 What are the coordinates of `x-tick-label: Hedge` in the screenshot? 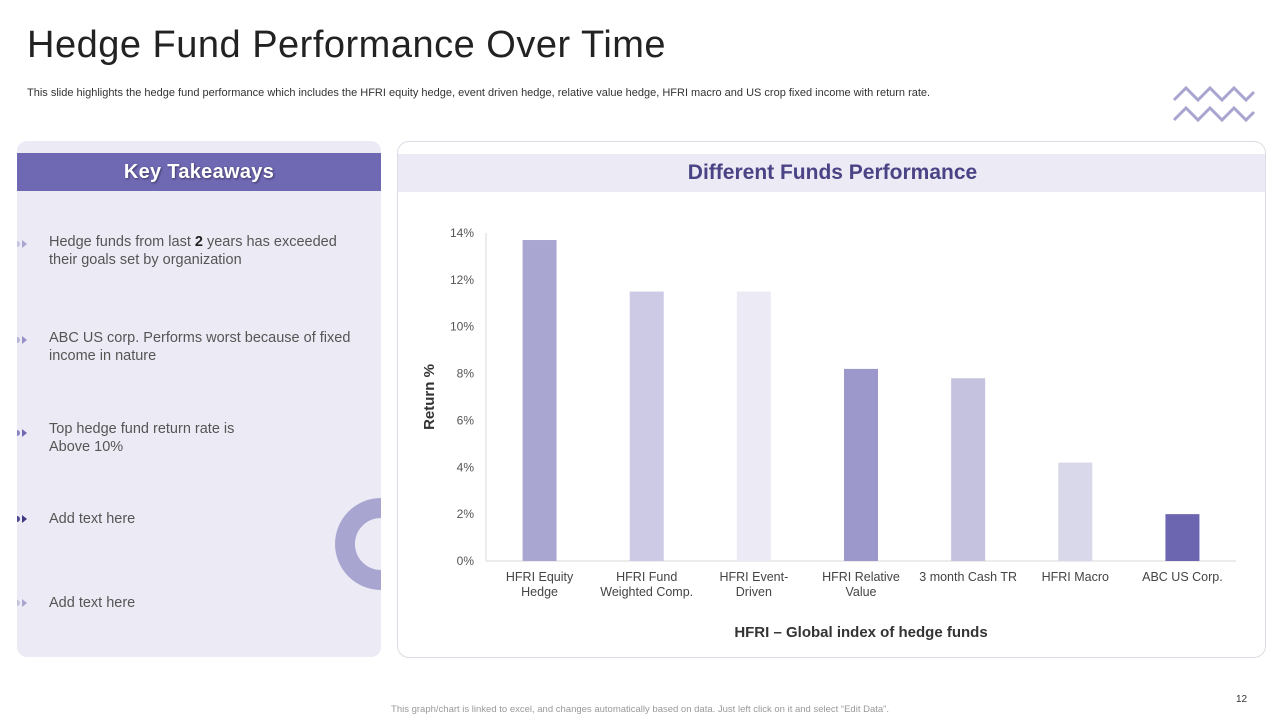 It's located at (539, 592).